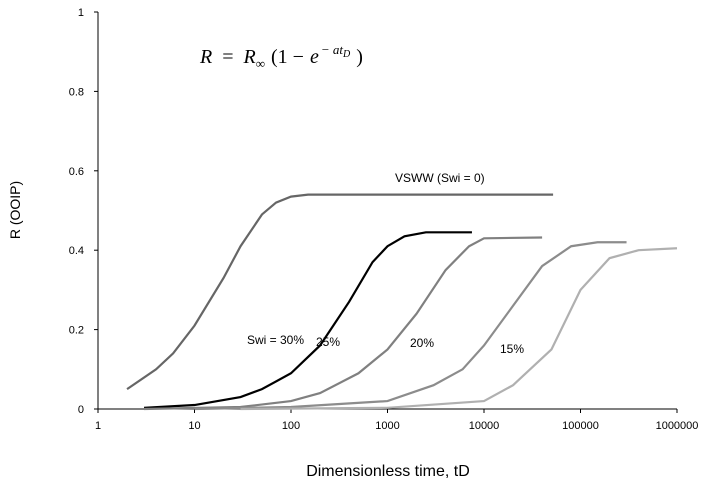  What do you see at coordinates (227, 57) in the screenshot?
I see `formula-part: =` at bounding box center [227, 57].